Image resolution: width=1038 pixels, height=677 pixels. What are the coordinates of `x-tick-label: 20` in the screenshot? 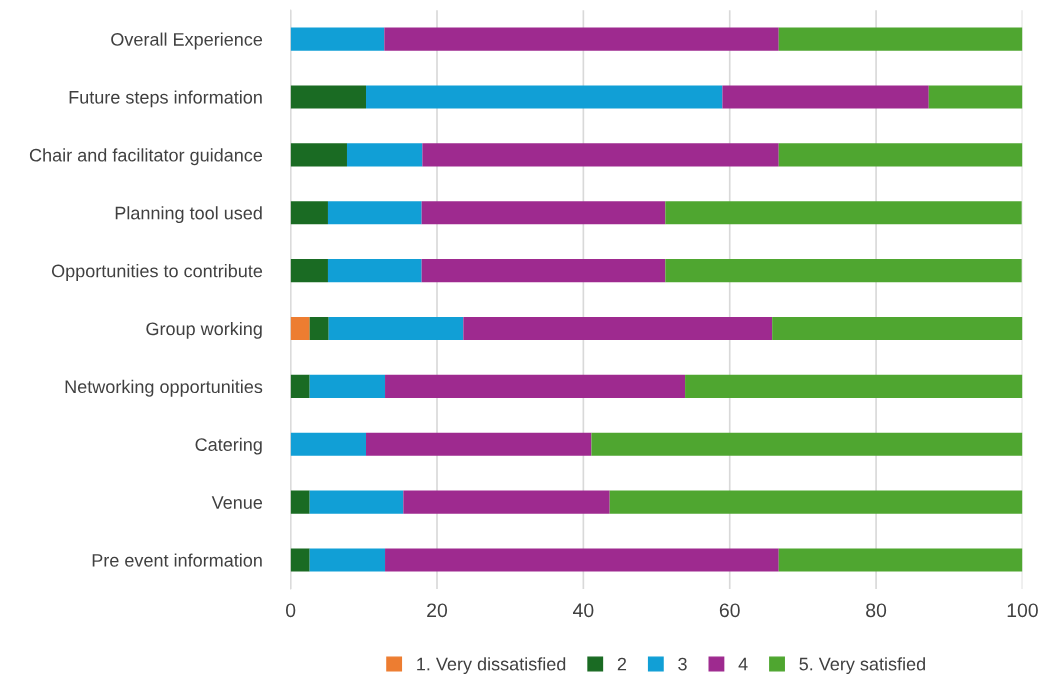 It's located at (437, 610).